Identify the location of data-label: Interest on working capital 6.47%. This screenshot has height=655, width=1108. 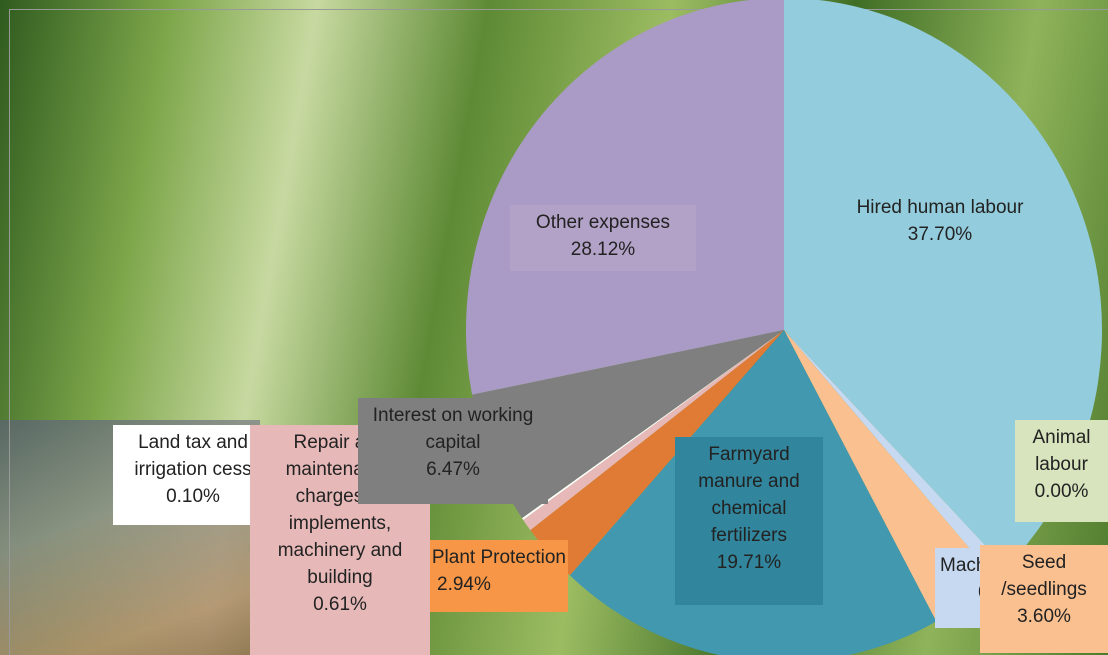
(453, 451).